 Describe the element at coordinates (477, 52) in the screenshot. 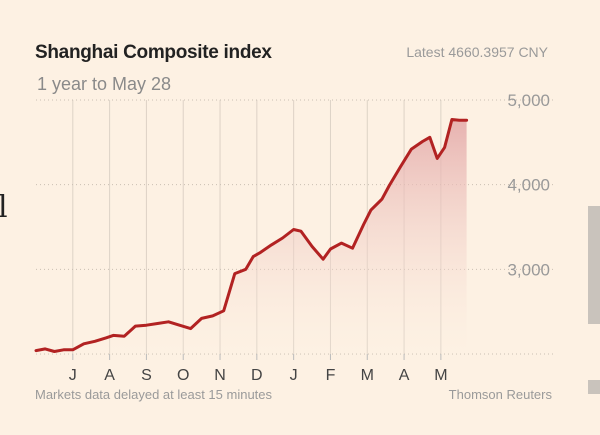

I see `latest-value-label: Latest 4660.3957 CNY` at that location.